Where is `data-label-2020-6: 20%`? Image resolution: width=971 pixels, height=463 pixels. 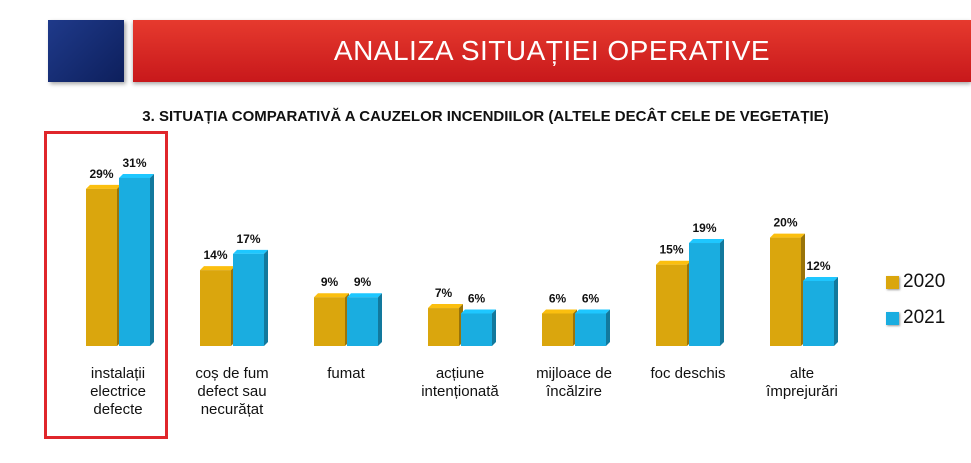
data-label-2020-6: 20% is located at coordinates (785, 223).